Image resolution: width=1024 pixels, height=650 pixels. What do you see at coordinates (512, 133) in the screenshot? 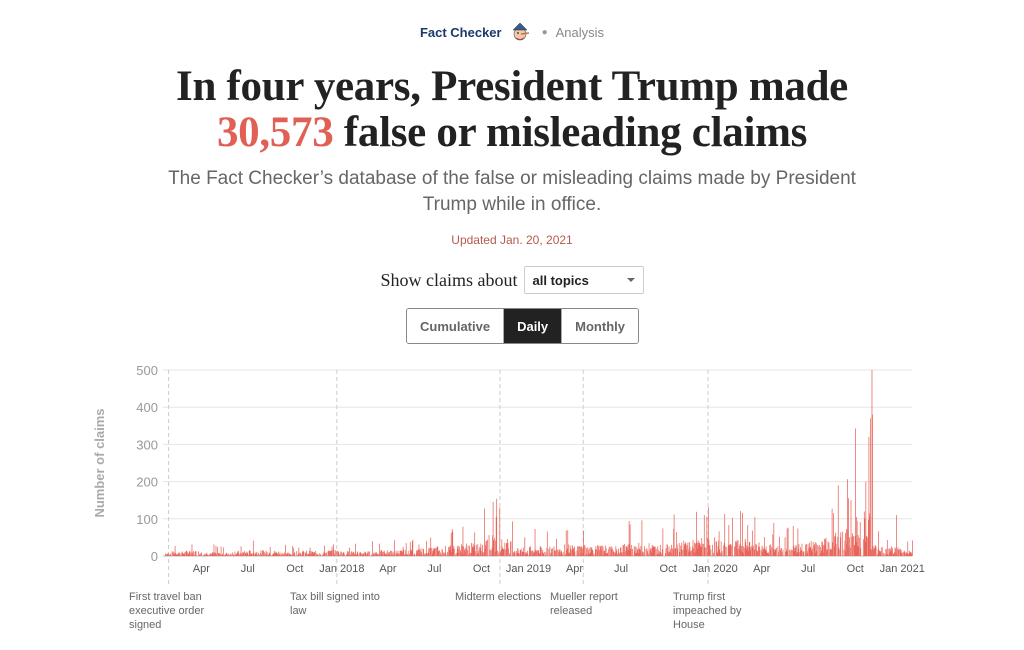
I see `headline-line-2: 30,573 false or misleading claims` at bounding box center [512, 133].